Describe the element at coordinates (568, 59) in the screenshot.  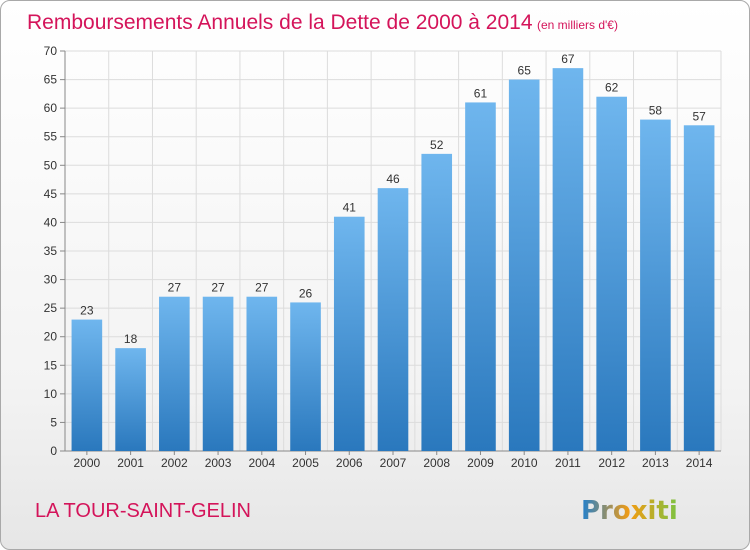
I see `data-label: 67` at that location.